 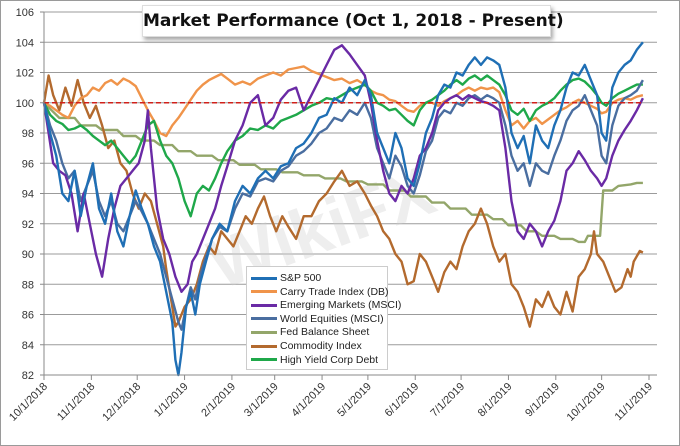 What do you see at coordinates (334, 291) in the screenshot?
I see `legend-label: Carry Trade Index (DB)` at bounding box center [334, 291].